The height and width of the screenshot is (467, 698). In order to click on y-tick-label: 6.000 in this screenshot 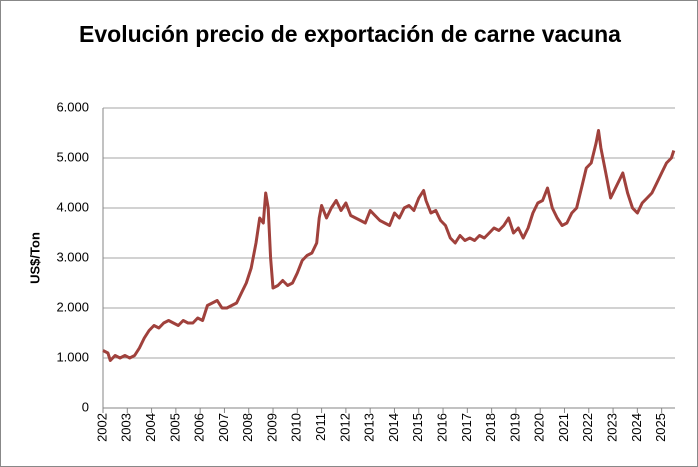, I will do `click(72, 106)`.